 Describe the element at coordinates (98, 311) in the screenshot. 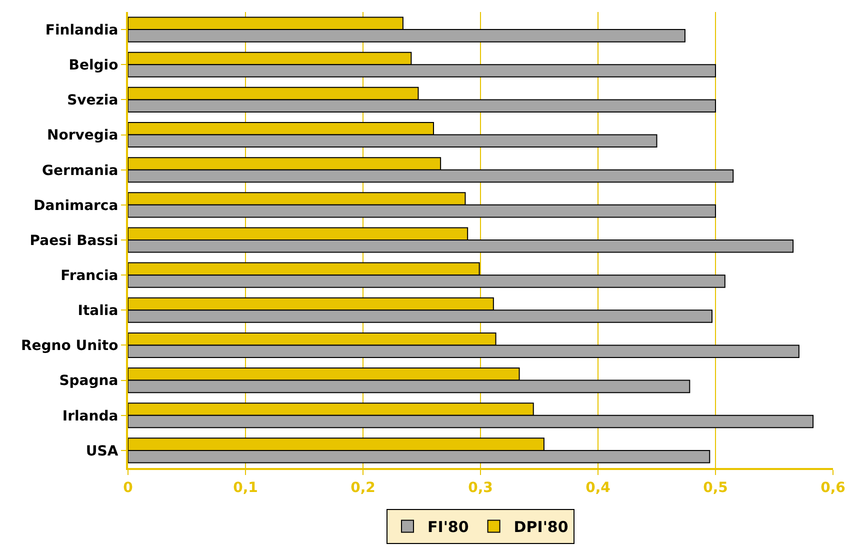

I see `y-tick-label: Italia` at that location.